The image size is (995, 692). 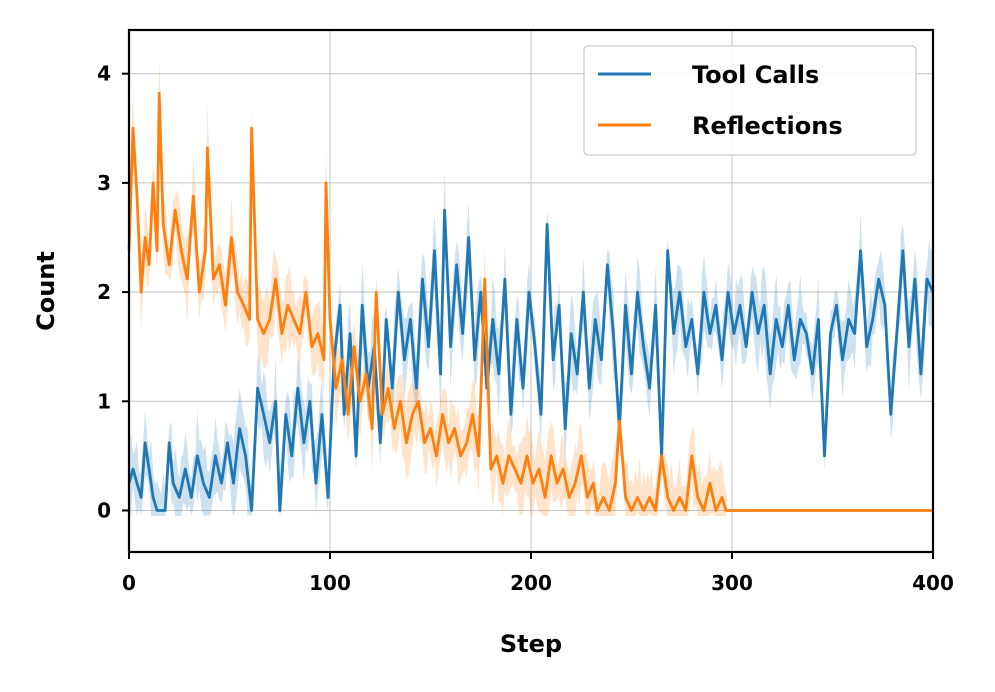 What do you see at coordinates (330, 583) in the screenshot?
I see `x-tick-label: 100` at bounding box center [330, 583].